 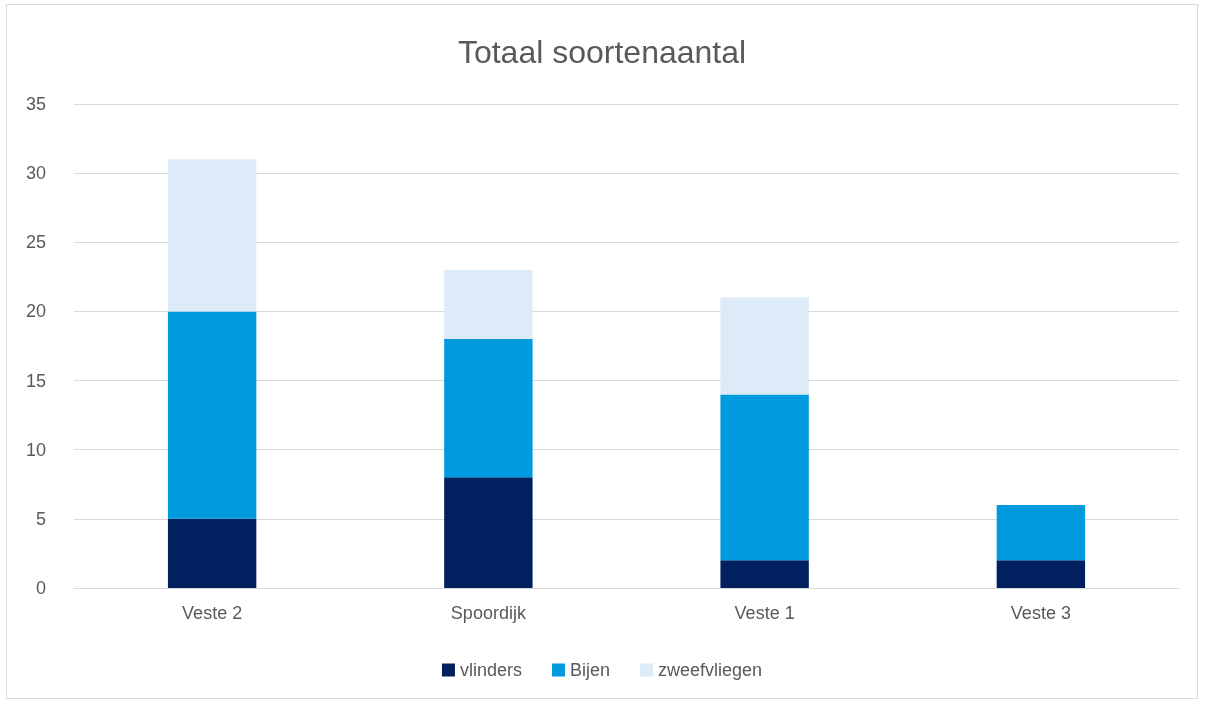 What do you see at coordinates (35, 173) in the screenshot?
I see `y-tick-label: 30` at bounding box center [35, 173].